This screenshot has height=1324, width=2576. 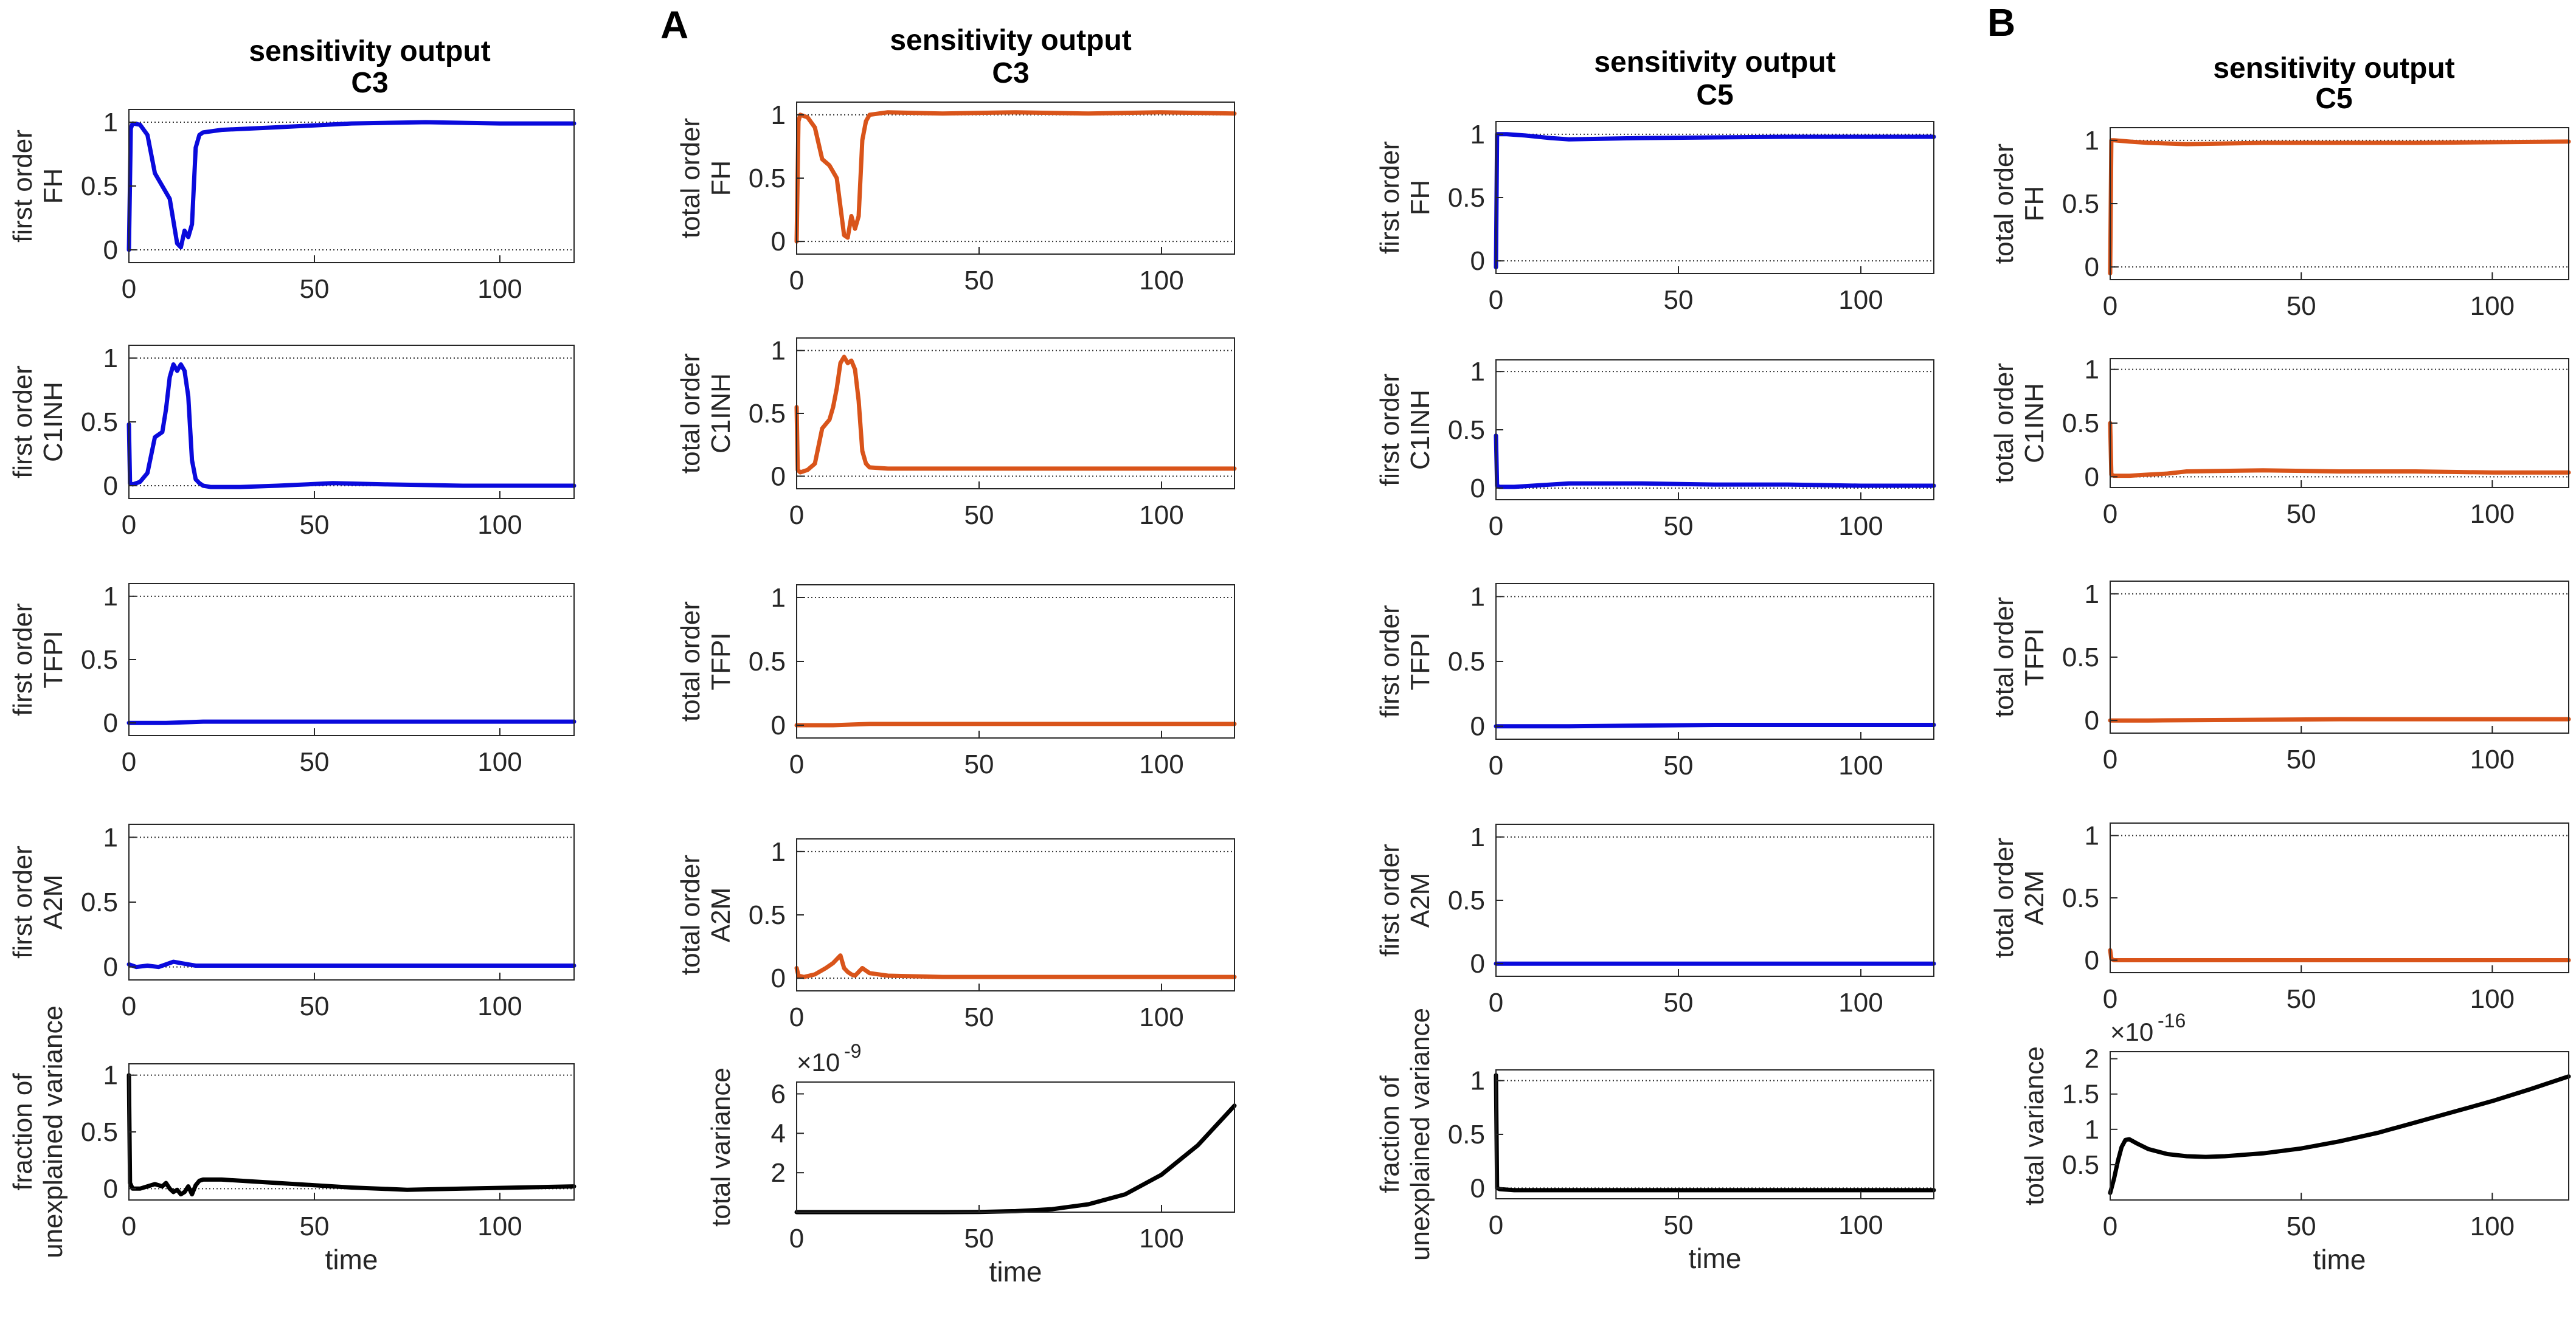 What do you see at coordinates (292, 679) in the screenshot?
I see `subplot-c0r2: 0 50 100 0 0.5 1 first order TFPI` at bounding box center [292, 679].